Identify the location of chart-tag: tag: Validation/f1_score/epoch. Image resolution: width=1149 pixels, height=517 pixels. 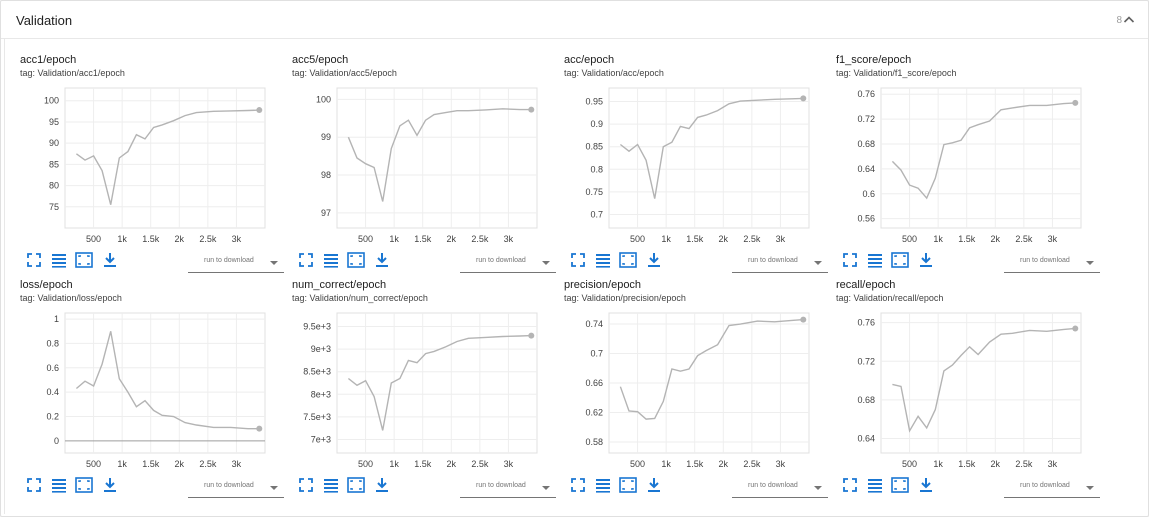
(896, 73).